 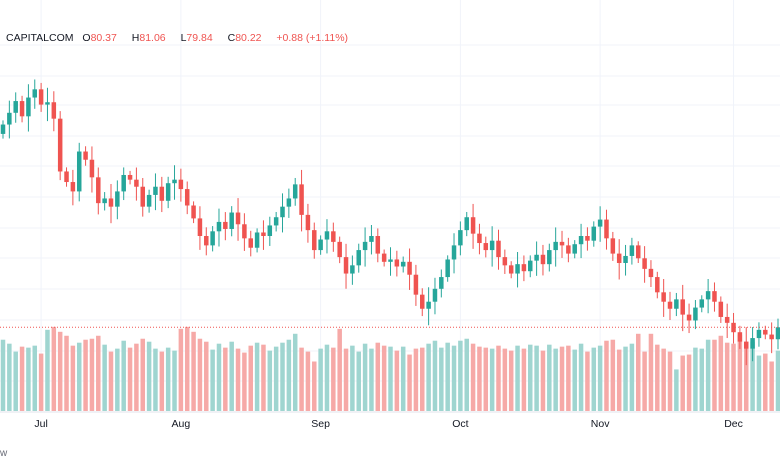 I want to click on low-label: L, so click(x=183, y=38).